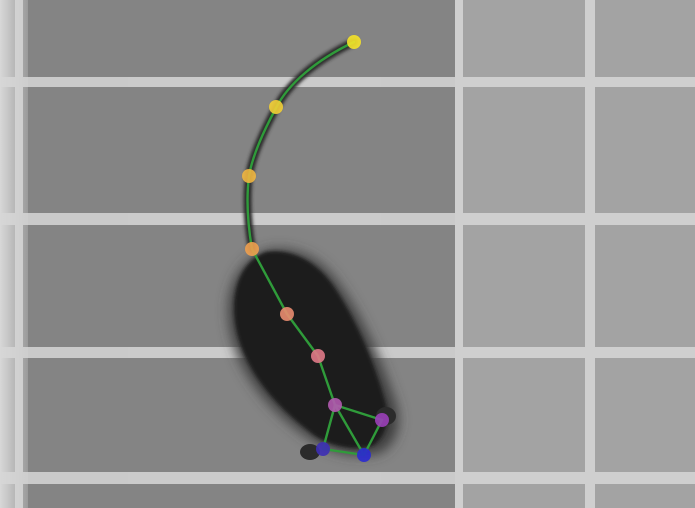 The width and height of the screenshot is (695, 508). I want to click on keypoint-tail-tip, so click(354, 42).